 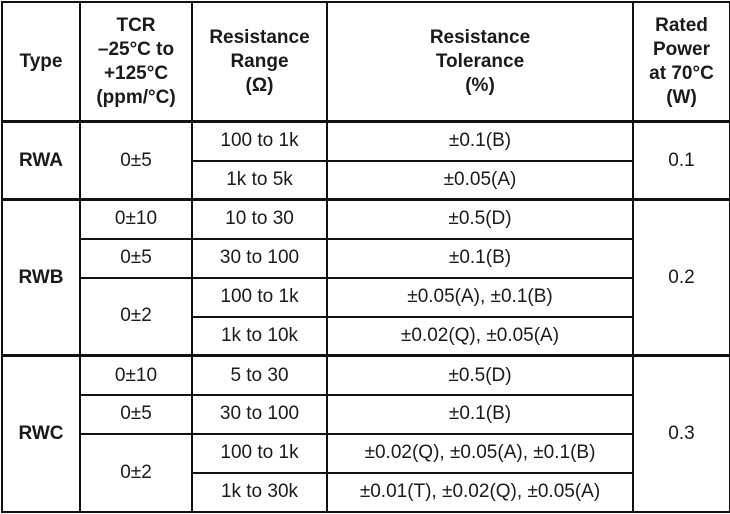 What do you see at coordinates (259, 180) in the screenshot?
I see `range-cell: 1k to 5k` at bounding box center [259, 180].